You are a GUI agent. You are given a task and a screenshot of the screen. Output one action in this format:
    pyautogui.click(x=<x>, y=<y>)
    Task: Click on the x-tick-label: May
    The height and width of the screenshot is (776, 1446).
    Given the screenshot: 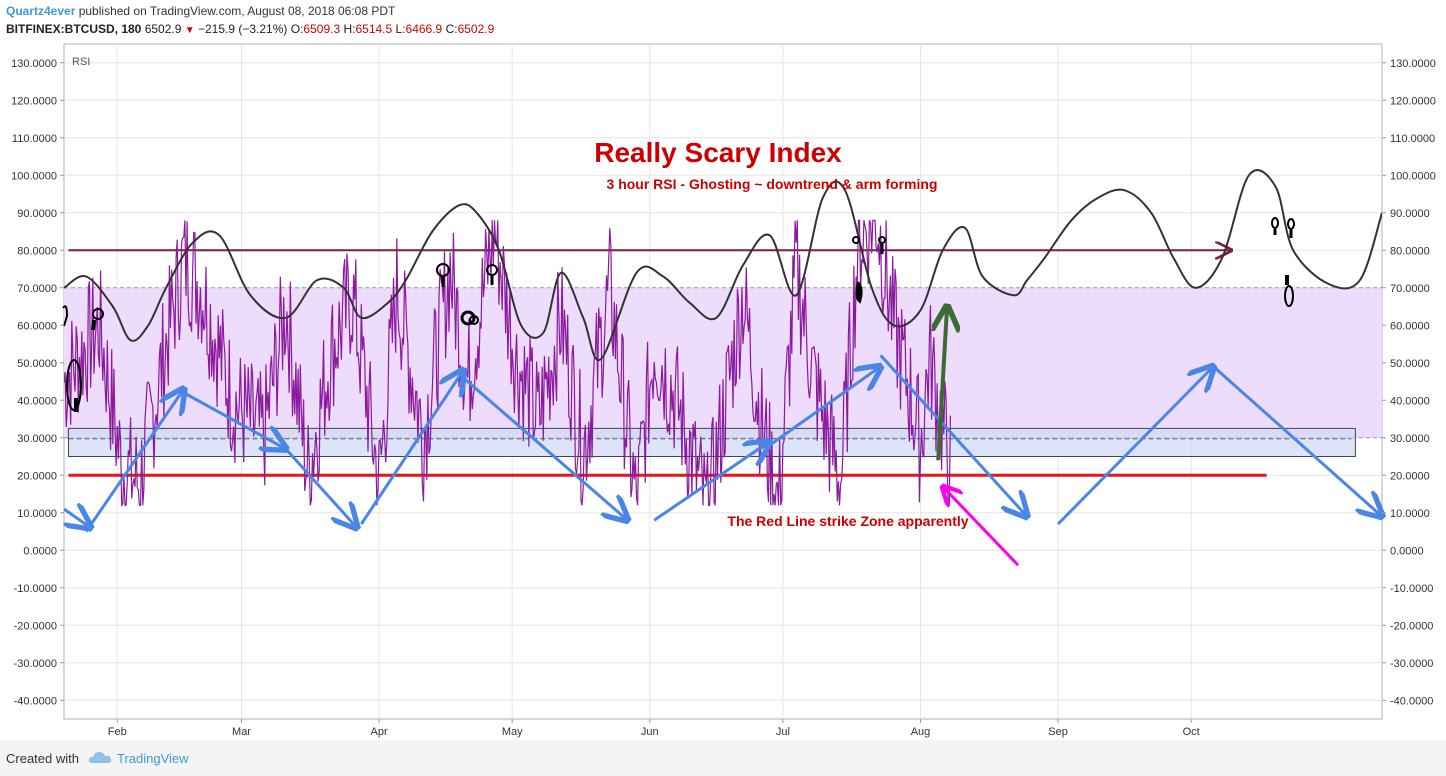 What is the action you would take?
    pyautogui.click(x=512, y=732)
    